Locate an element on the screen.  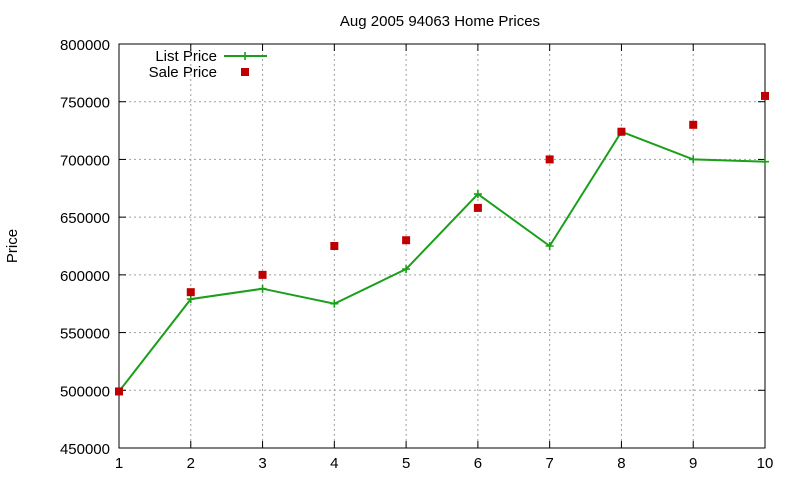
x-tick-label: 7 is located at coordinates (549, 463).